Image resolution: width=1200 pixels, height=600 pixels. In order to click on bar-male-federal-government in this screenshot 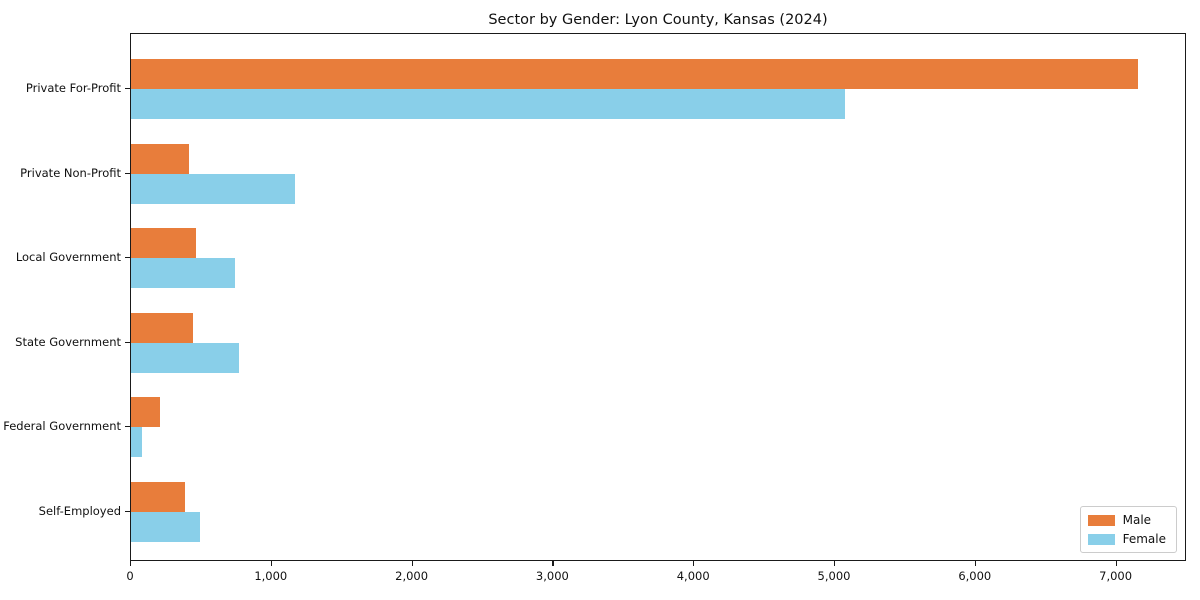, I will do `click(145, 412)`.